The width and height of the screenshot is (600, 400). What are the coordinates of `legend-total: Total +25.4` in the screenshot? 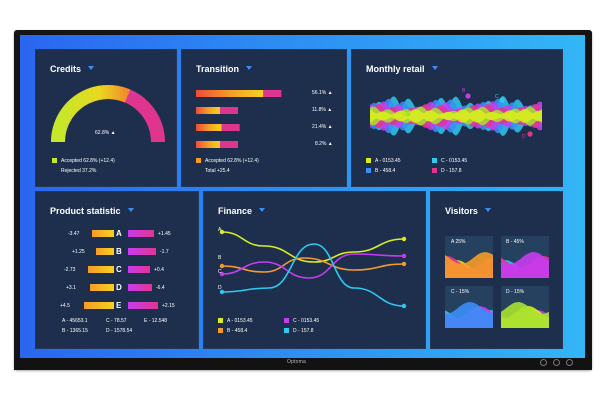 It's located at (217, 171).